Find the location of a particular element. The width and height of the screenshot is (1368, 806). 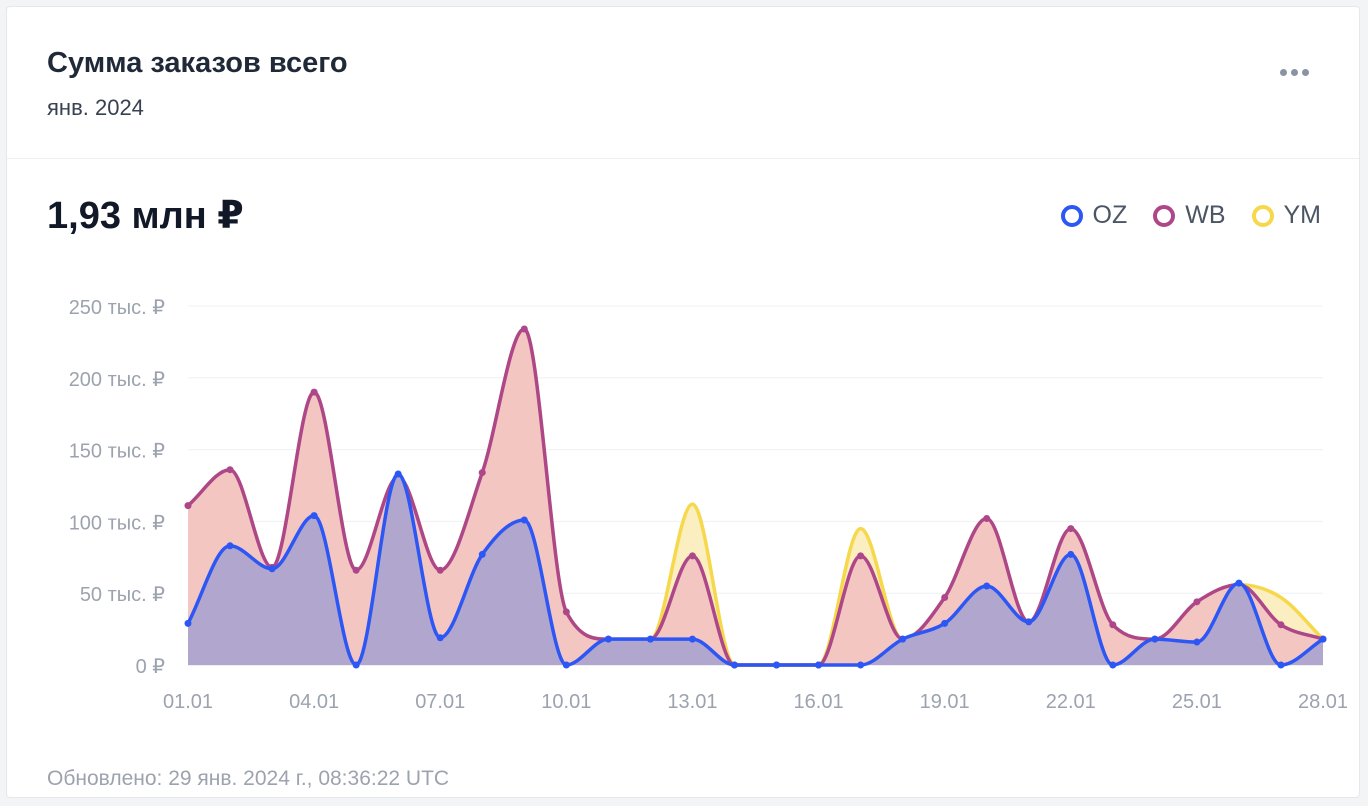

legend-dot-oz is located at coordinates (1071, 215).